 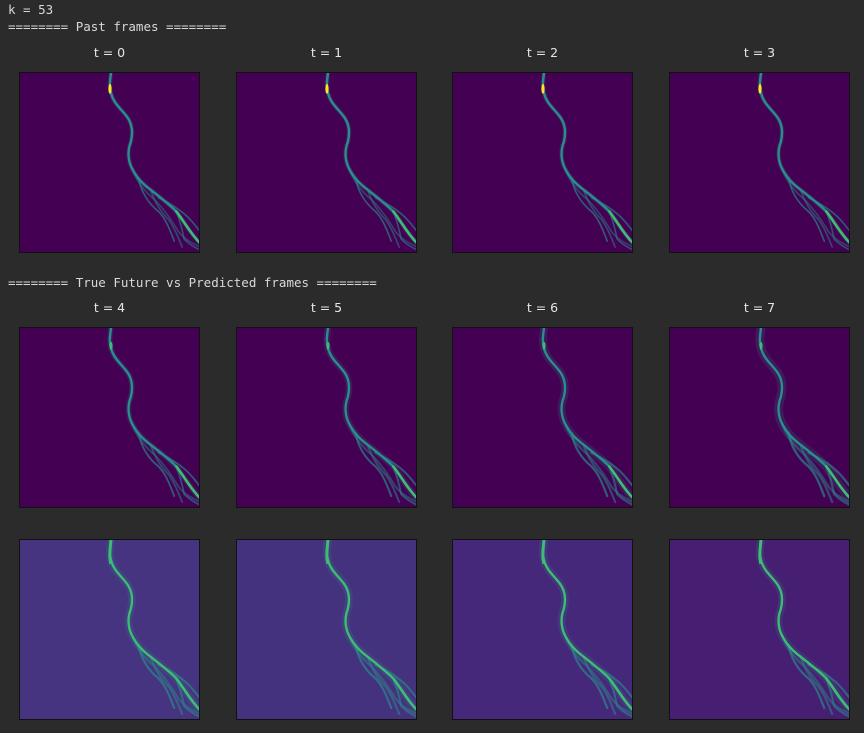 I want to click on frame-title: t = 5, so click(x=326, y=307).